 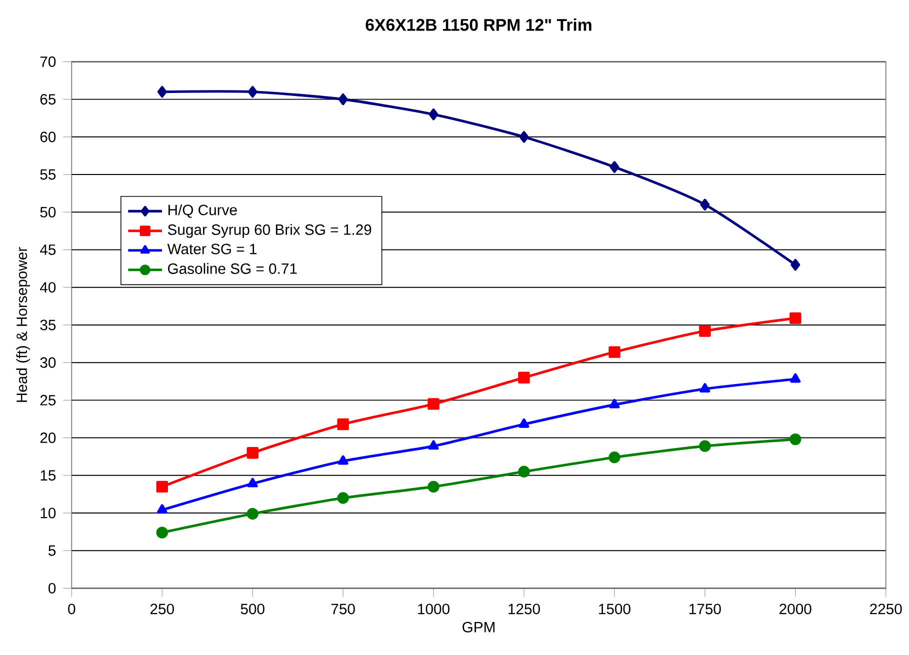 What do you see at coordinates (48, 513) in the screenshot?
I see `y-tick-label: 10` at bounding box center [48, 513].